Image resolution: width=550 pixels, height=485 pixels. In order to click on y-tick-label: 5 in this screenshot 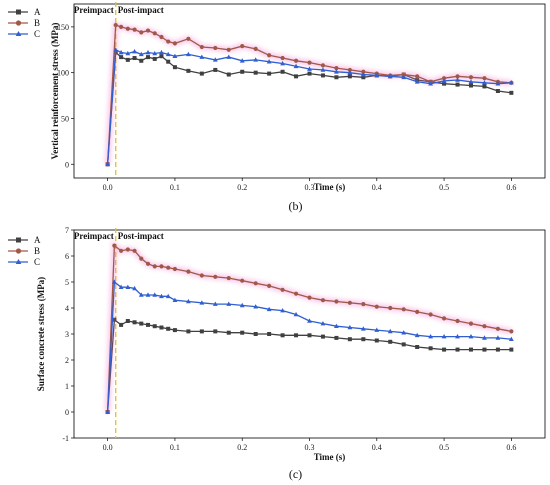, I will do `click(67, 282)`.